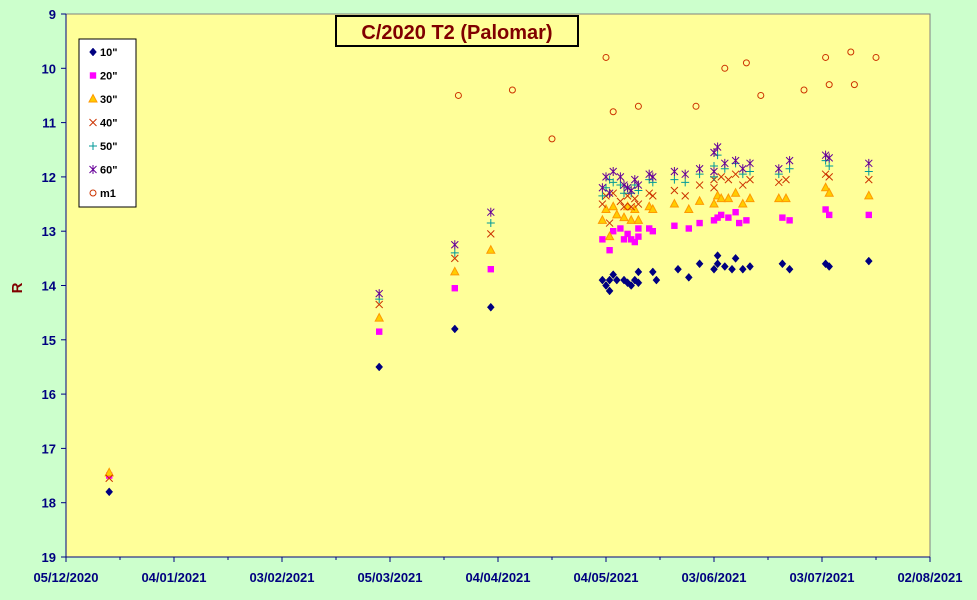  I want to click on y-tick-label: 18, so click(49, 503).